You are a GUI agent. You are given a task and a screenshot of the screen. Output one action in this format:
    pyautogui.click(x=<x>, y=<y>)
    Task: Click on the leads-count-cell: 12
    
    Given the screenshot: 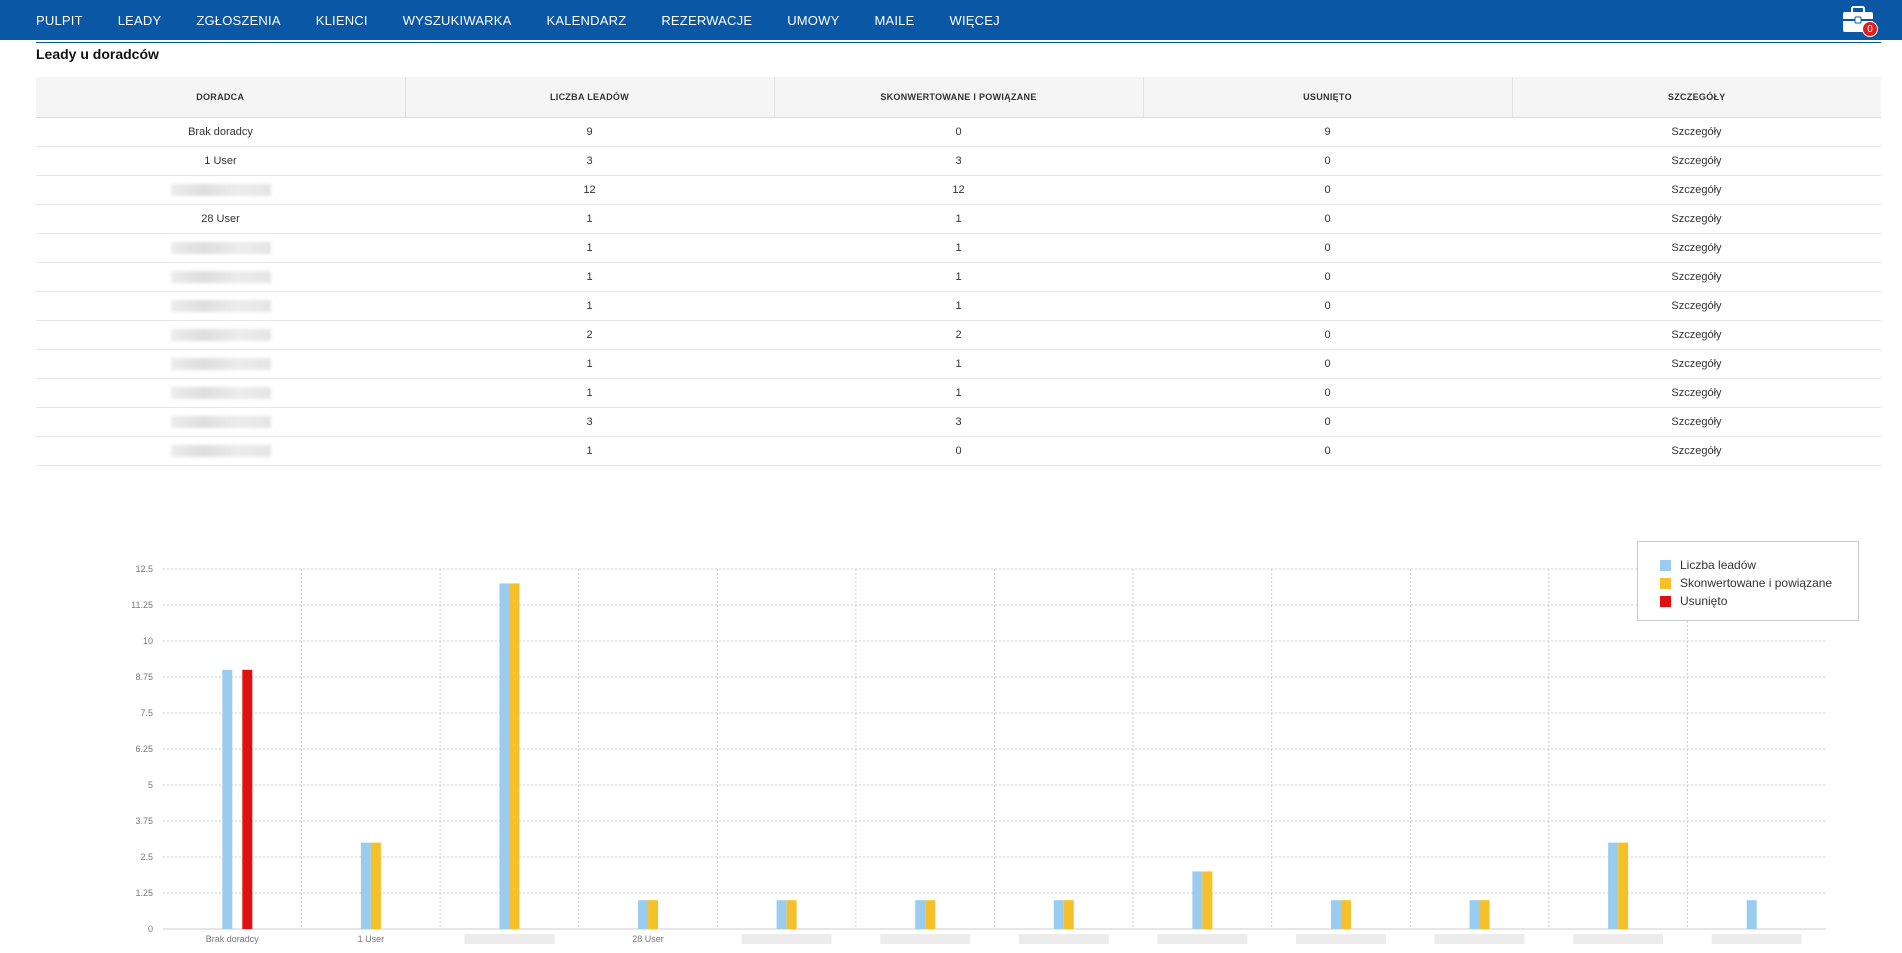 What is the action you would take?
    pyautogui.click(x=589, y=190)
    